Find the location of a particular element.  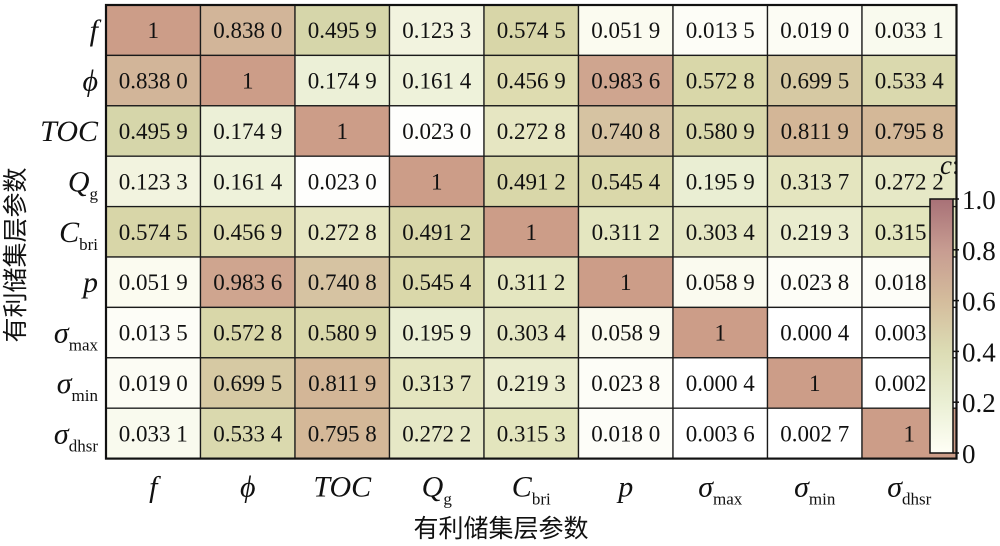

heatmap-cell-value: 0.740 8 is located at coordinates (625, 131).